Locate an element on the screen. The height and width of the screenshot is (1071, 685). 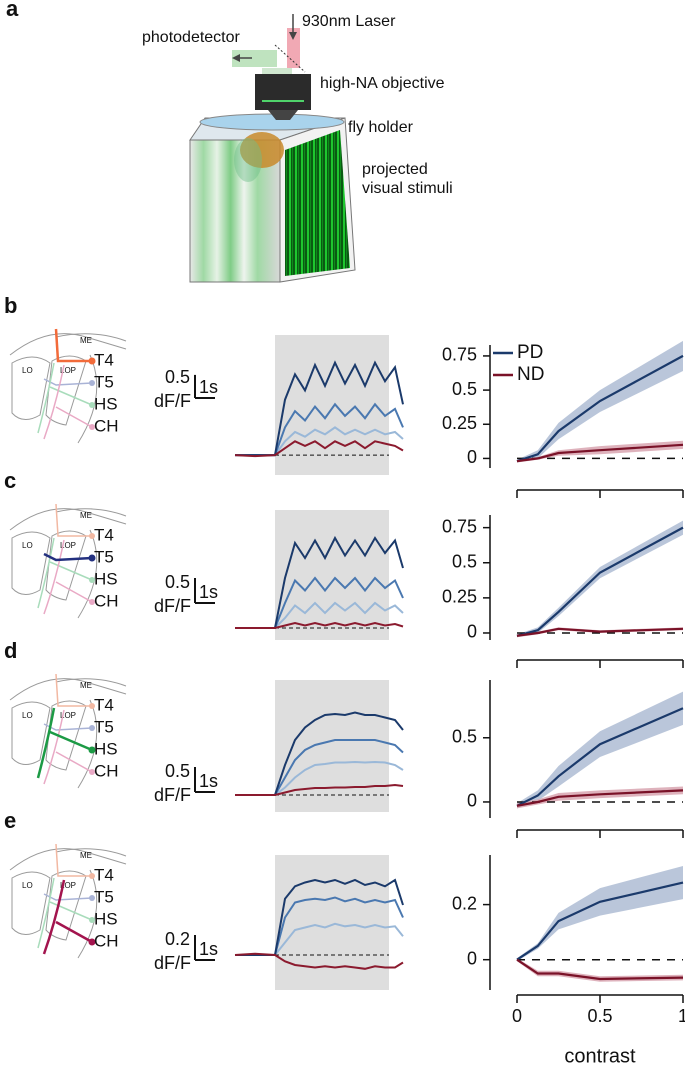
scalebar-label: 0.2 is located at coordinates (177, 939).